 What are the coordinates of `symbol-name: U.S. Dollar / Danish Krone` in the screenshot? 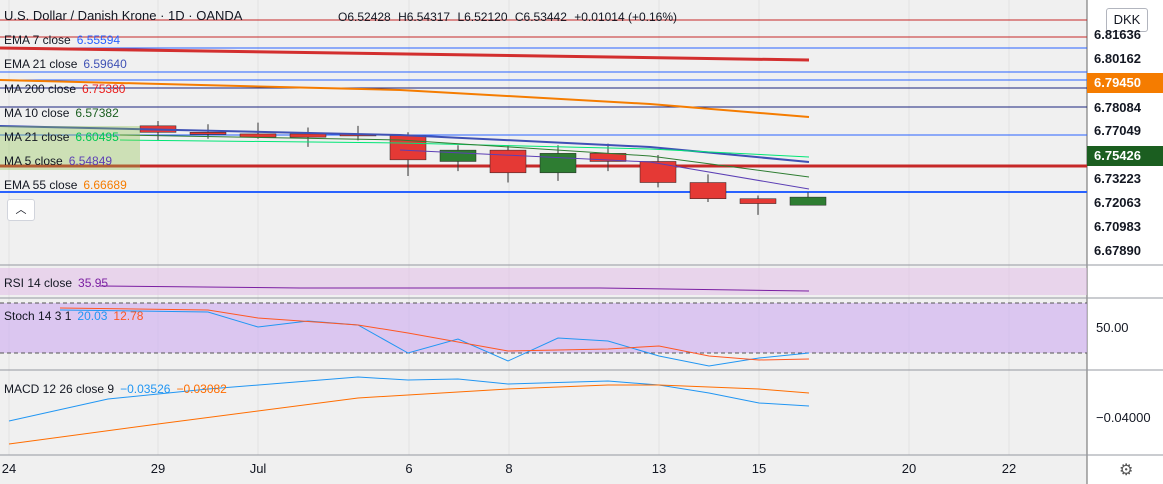 It's located at (80, 15).